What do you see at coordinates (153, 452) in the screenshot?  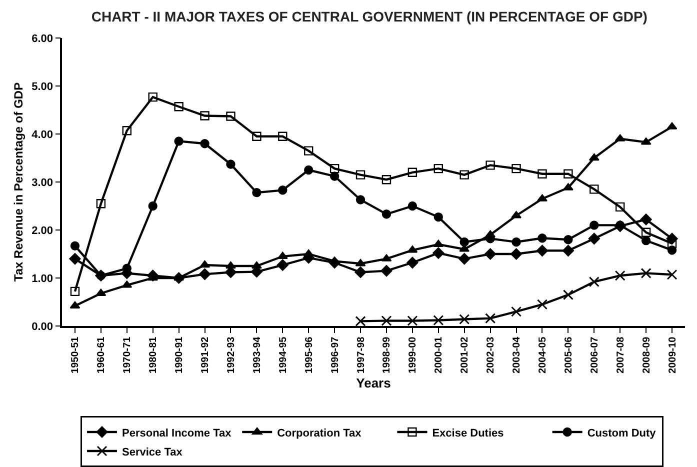 I see `legend-label: Service Tax` at bounding box center [153, 452].